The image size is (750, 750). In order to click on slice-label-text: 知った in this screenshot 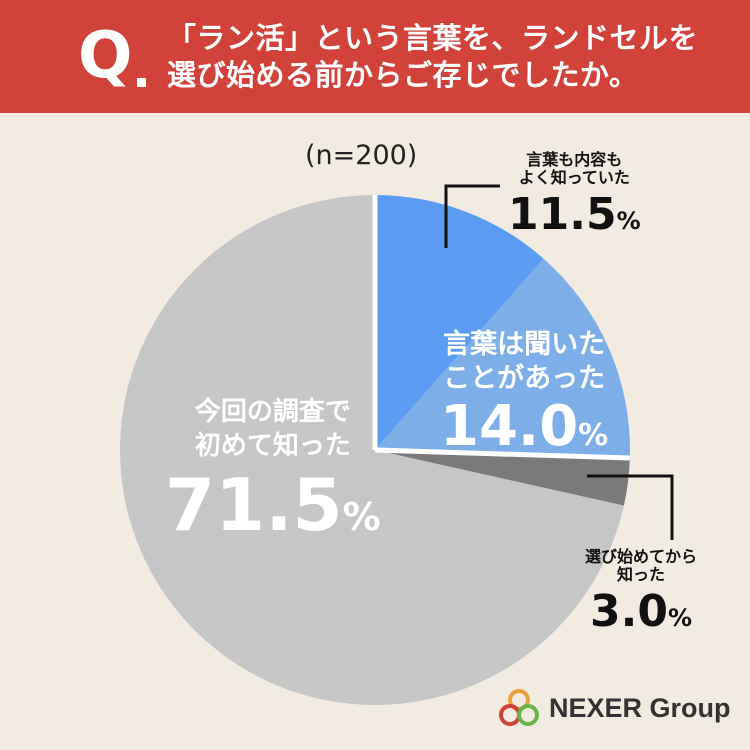, I will do `click(641, 574)`.